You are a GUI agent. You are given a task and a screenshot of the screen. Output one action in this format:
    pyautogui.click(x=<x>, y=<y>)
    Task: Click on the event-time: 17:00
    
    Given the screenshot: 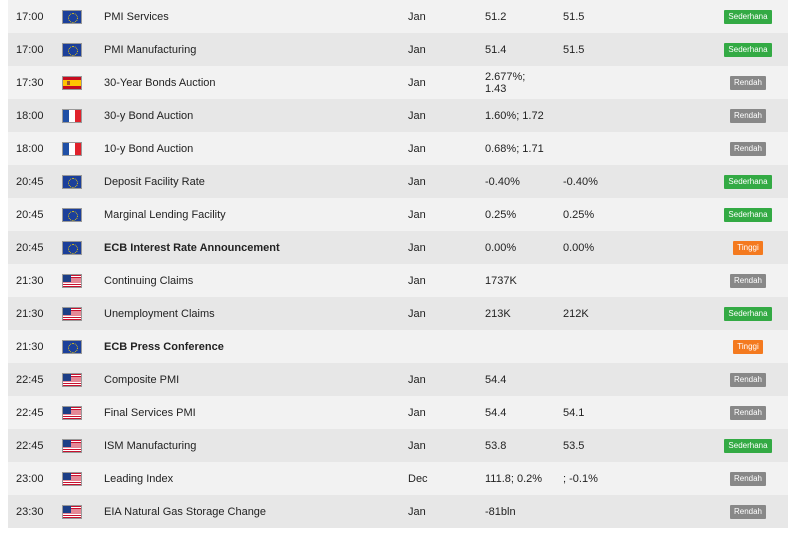 What is the action you would take?
    pyautogui.click(x=30, y=49)
    